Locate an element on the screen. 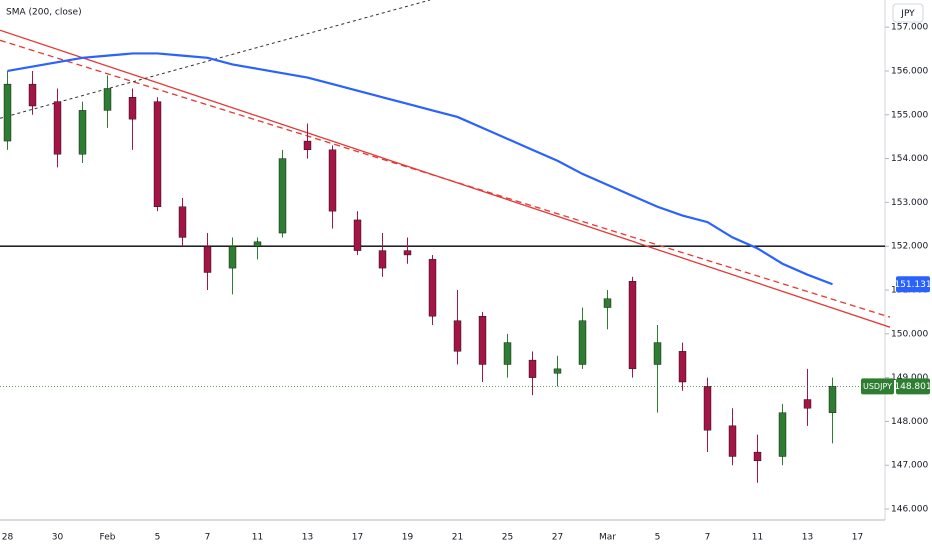  price-label: 148.801 is located at coordinates (912, 387).